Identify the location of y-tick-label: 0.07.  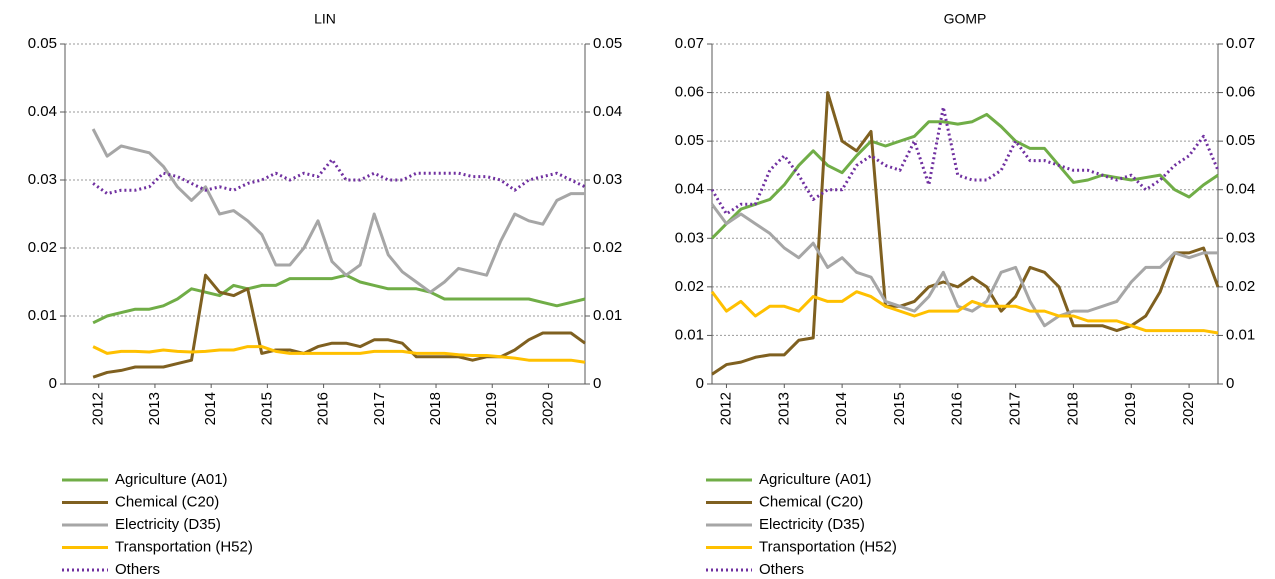
(689, 43).